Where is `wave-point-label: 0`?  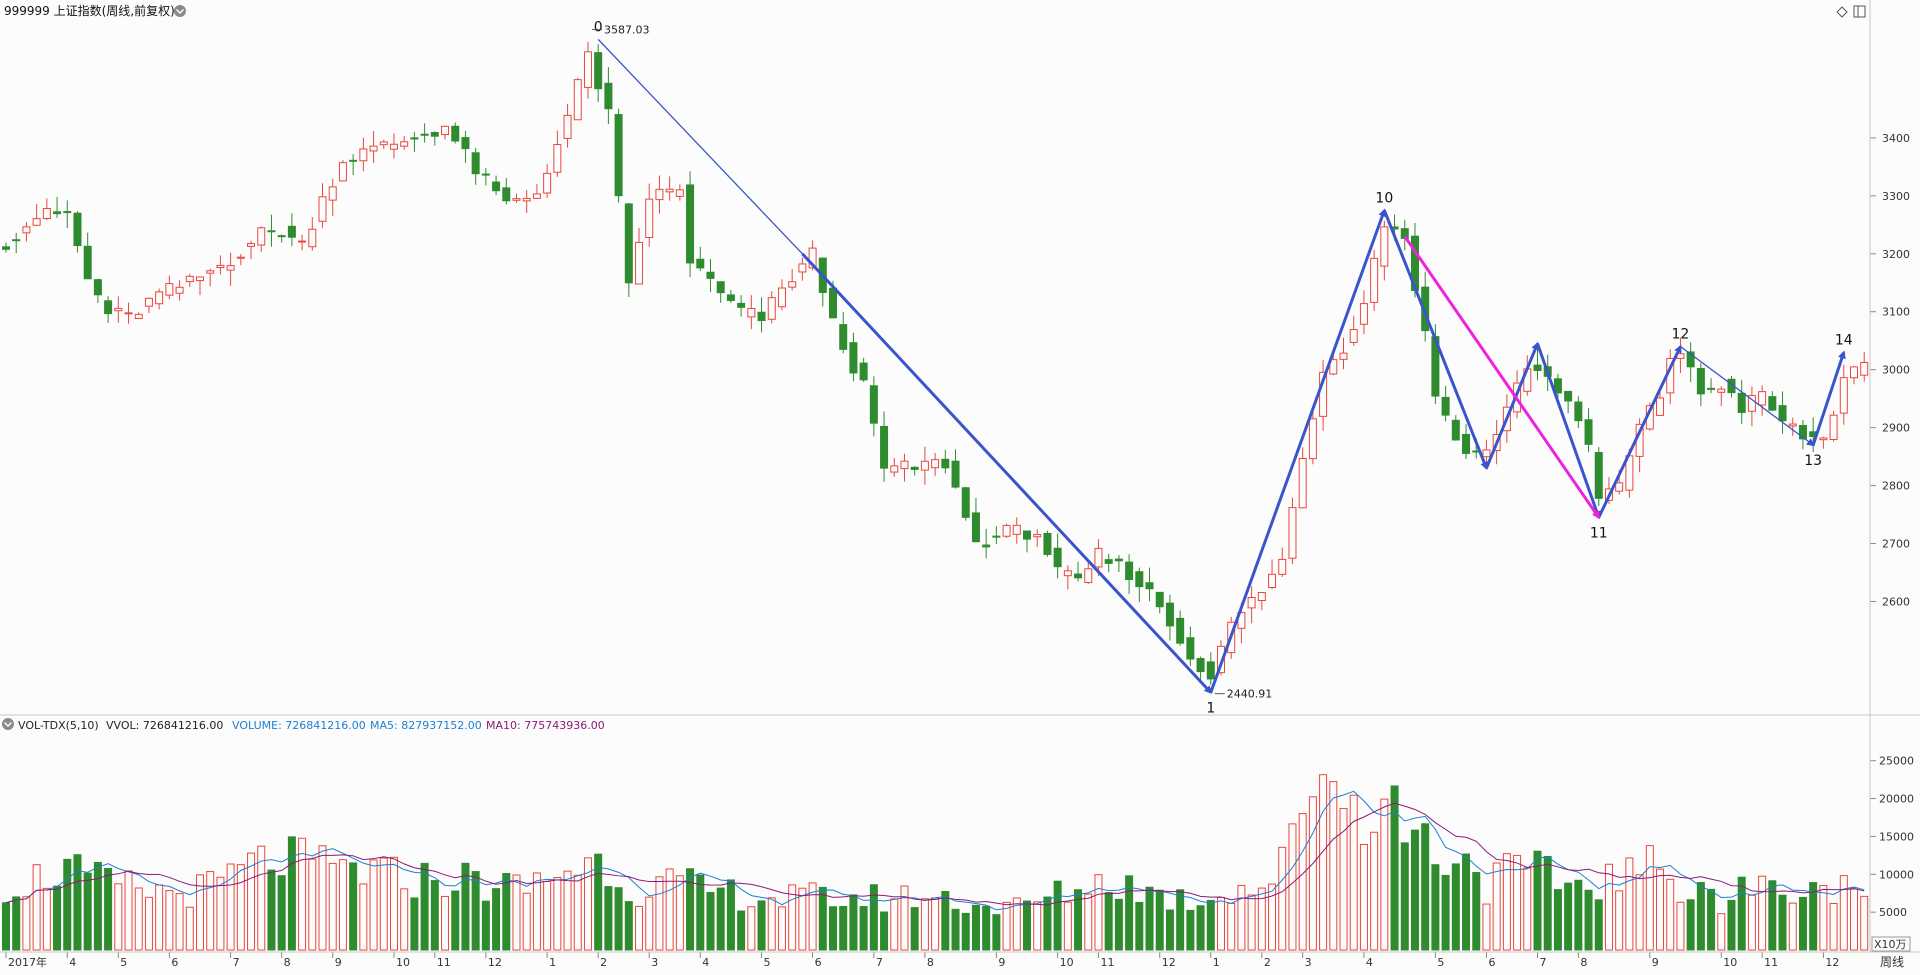 wave-point-label: 0 is located at coordinates (598, 27).